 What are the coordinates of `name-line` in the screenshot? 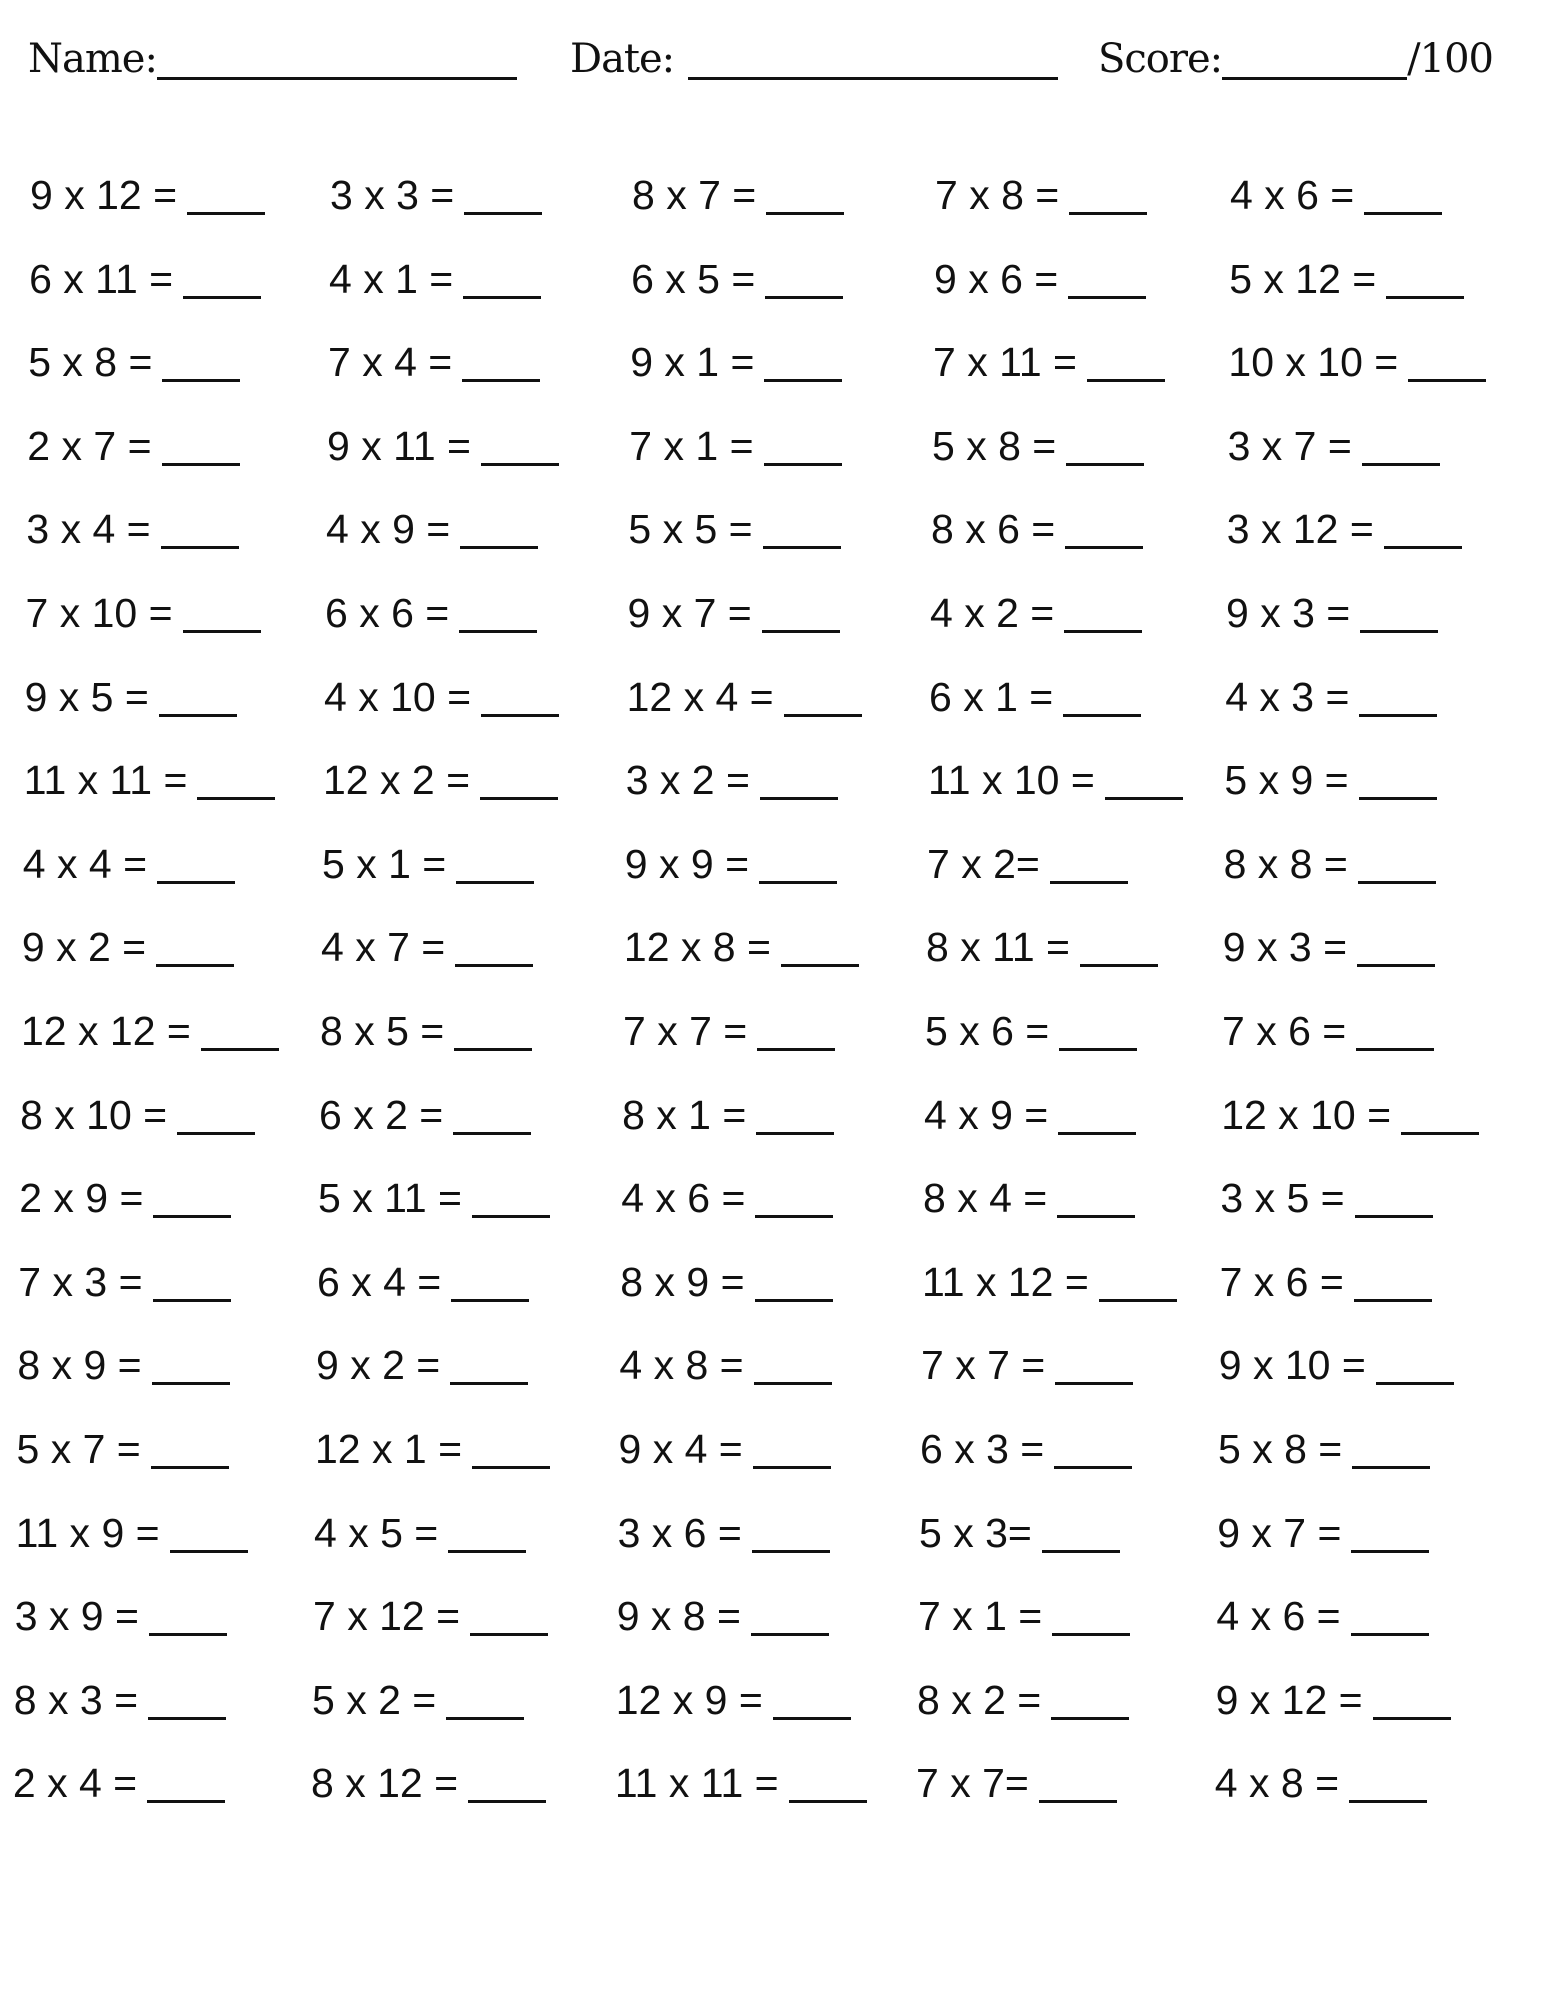 It's located at (336, 78).